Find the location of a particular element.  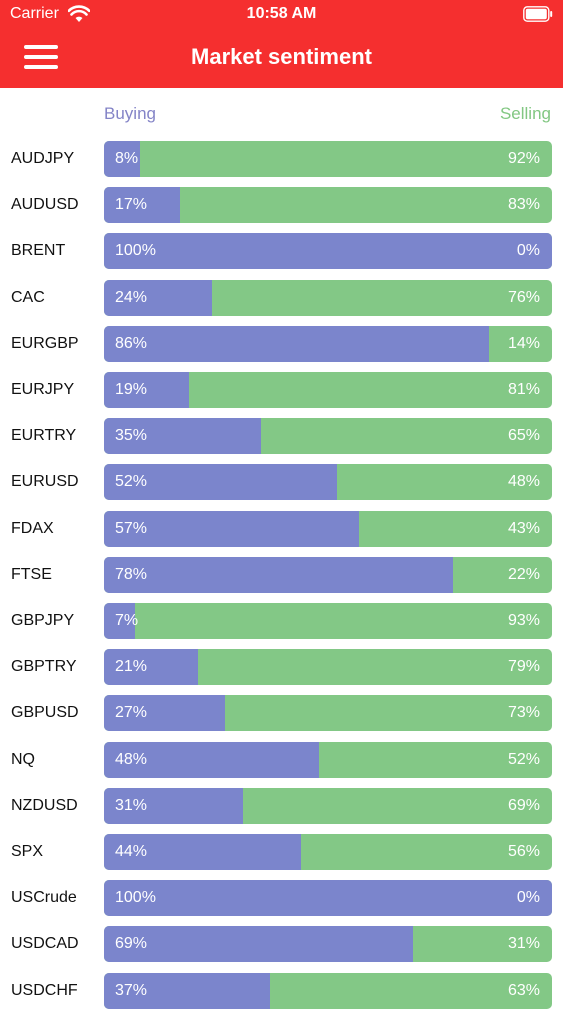

symbol-label: GBPTRY is located at coordinates (44, 667).